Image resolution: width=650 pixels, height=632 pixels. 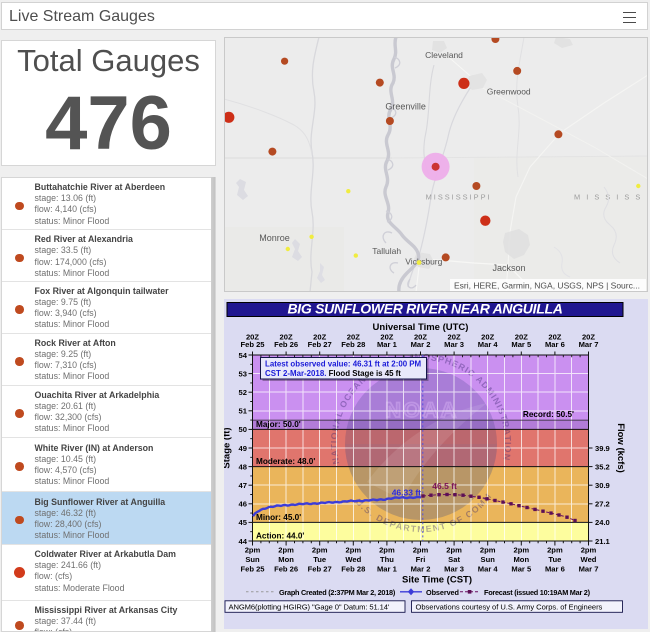 What do you see at coordinates (620, 448) in the screenshot?
I see `svg-text: Flow (kcfs)` at bounding box center [620, 448].